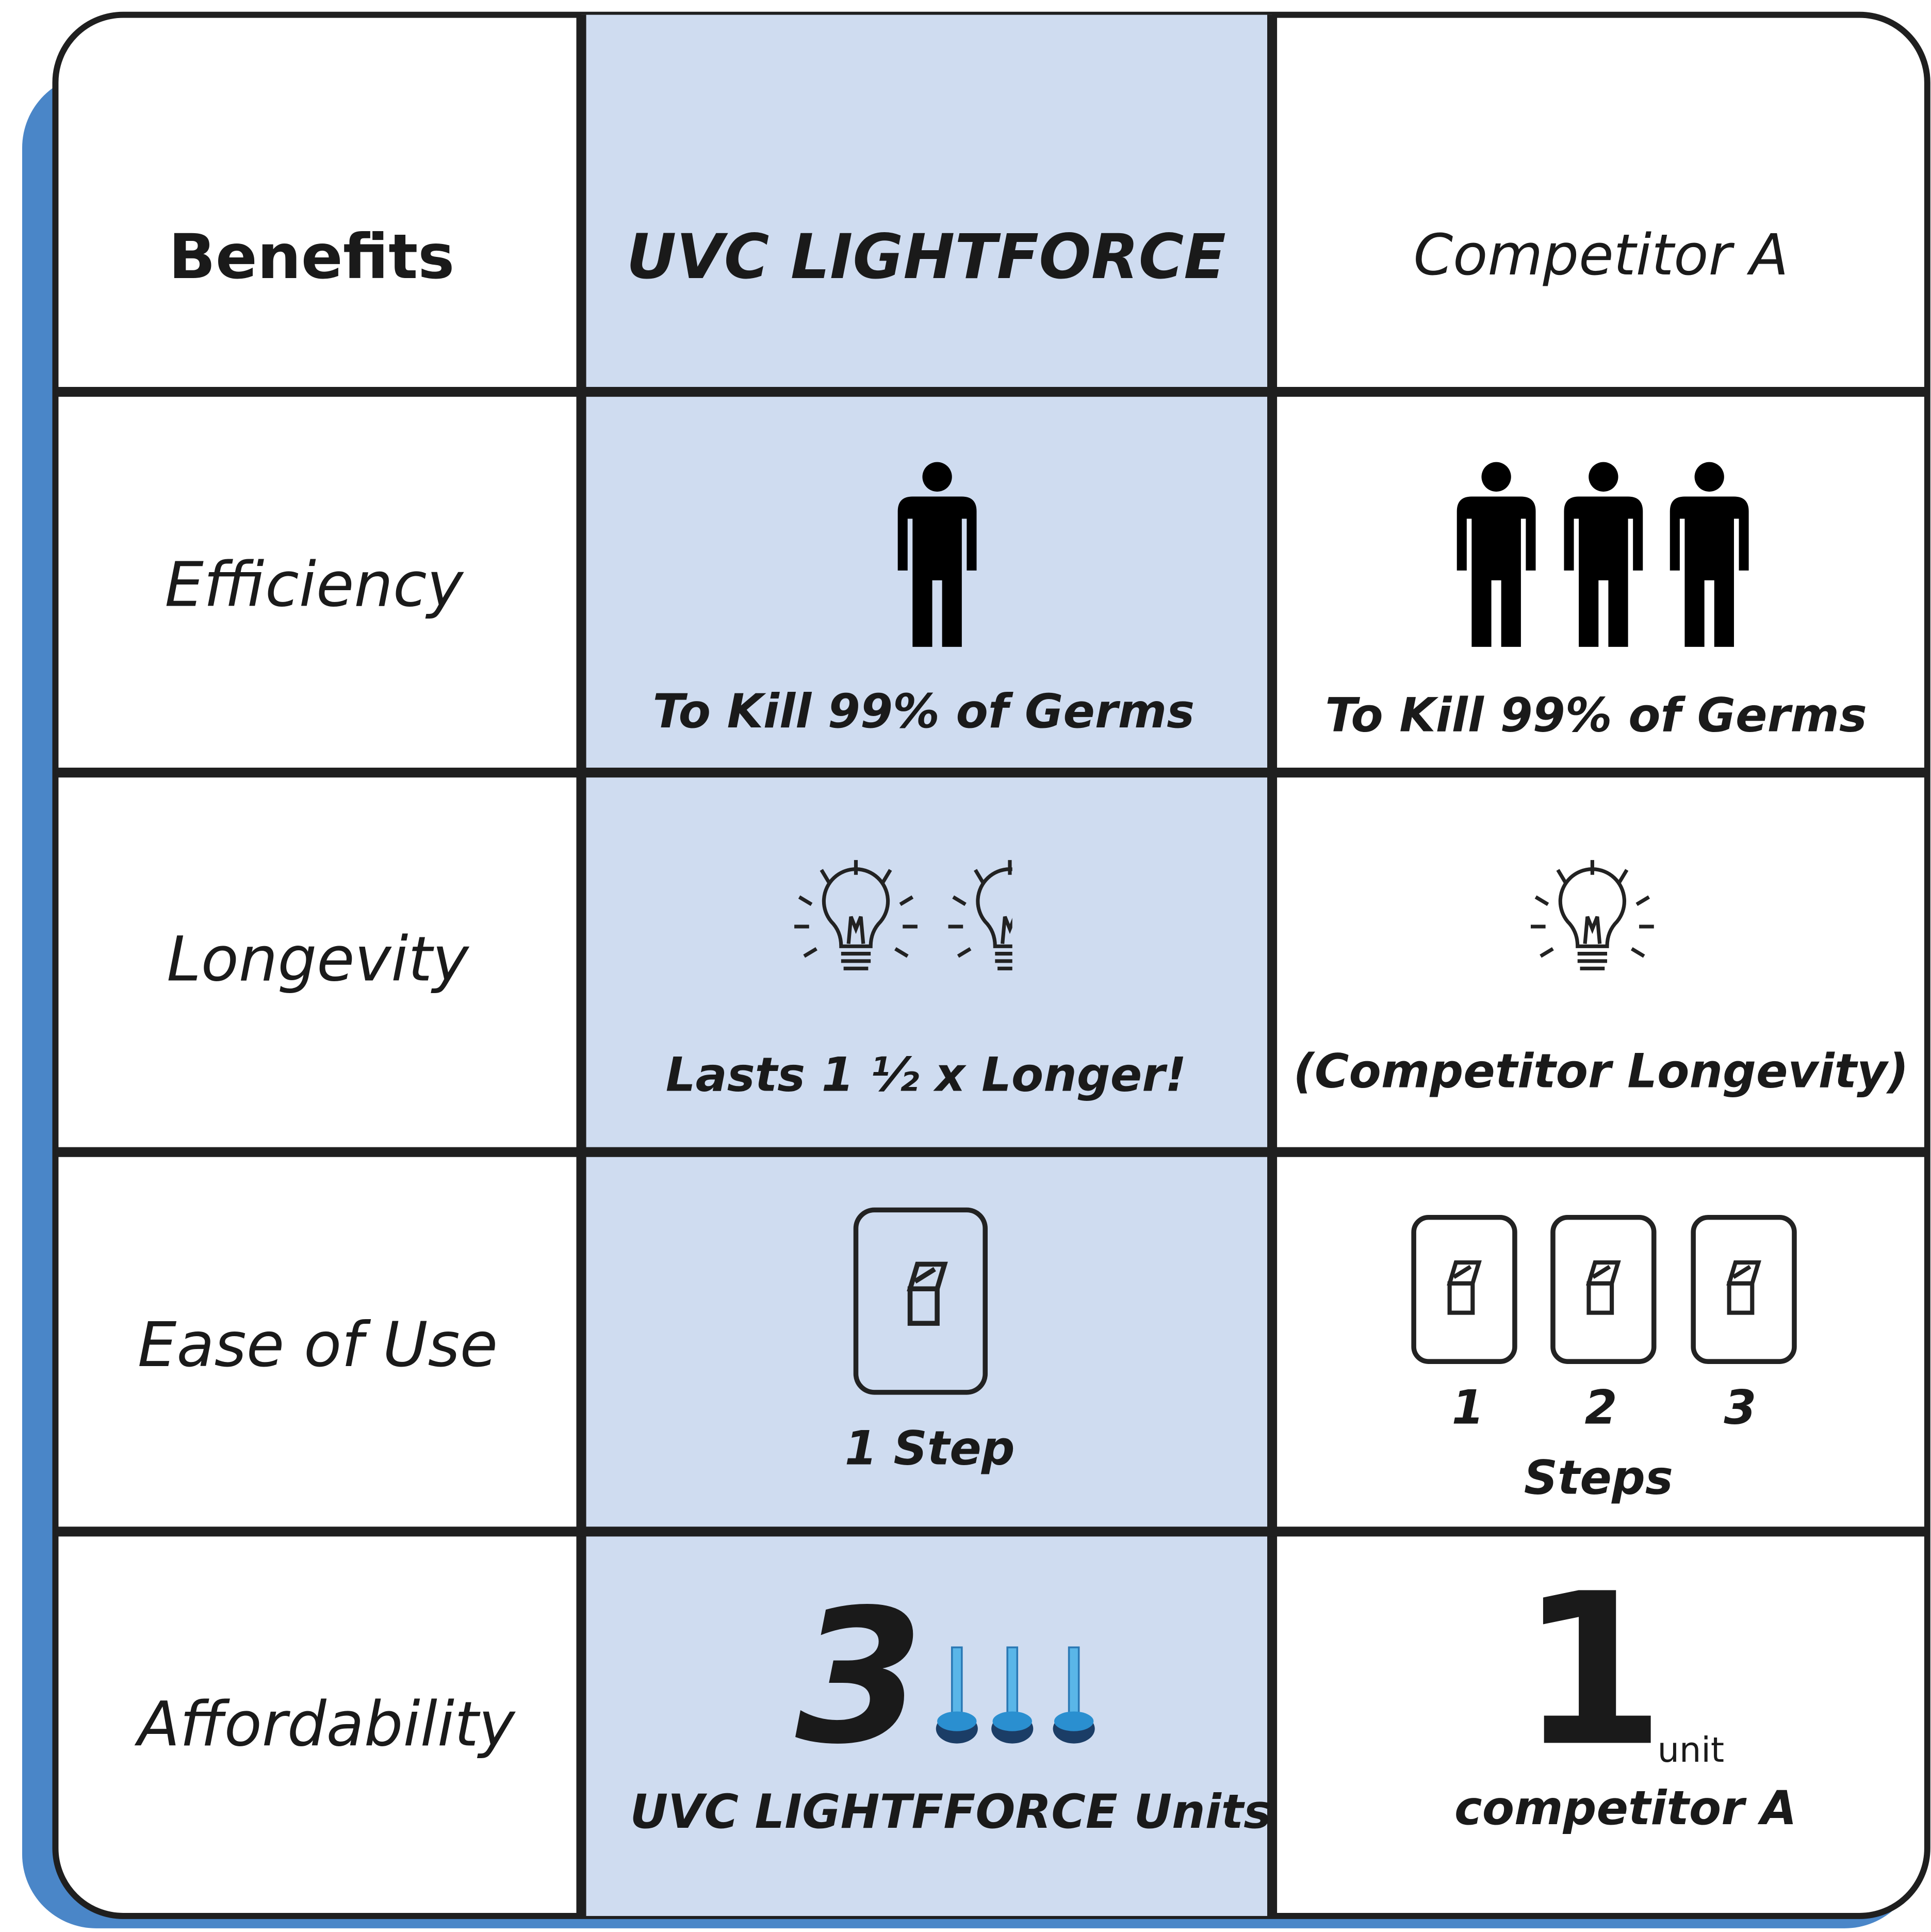 This screenshot has height=1932, width=1931. I want to click on row-label: Ease of Use, so click(318, 1345).